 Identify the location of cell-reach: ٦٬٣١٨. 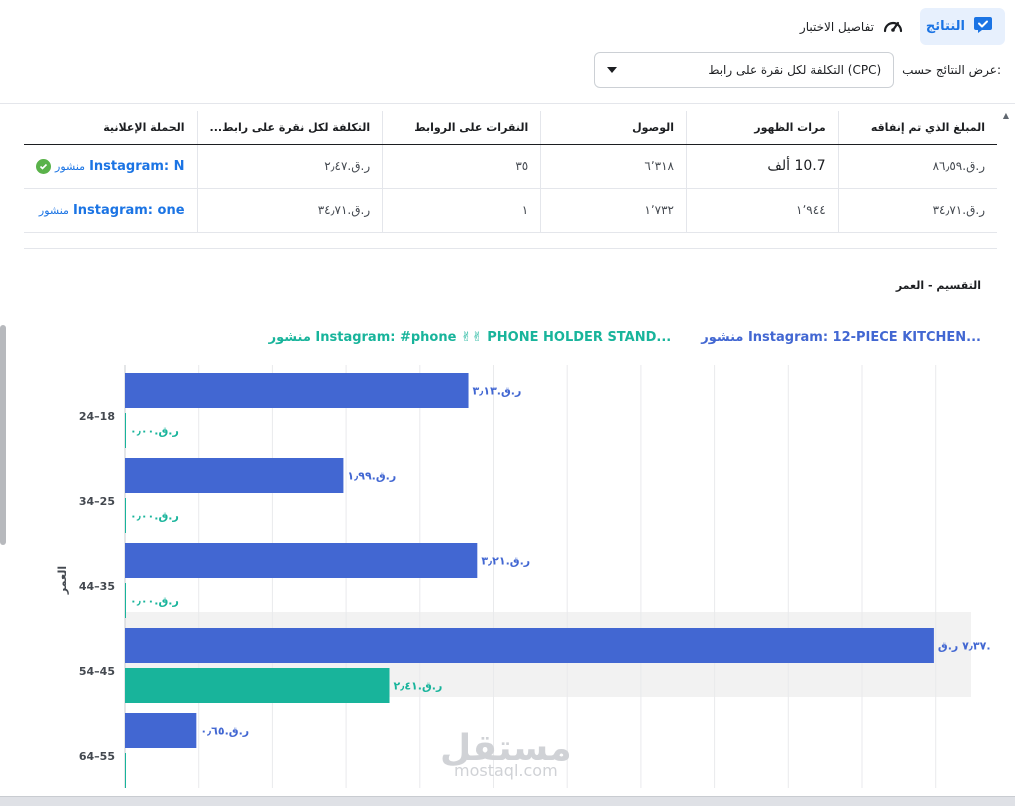
(613, 166).